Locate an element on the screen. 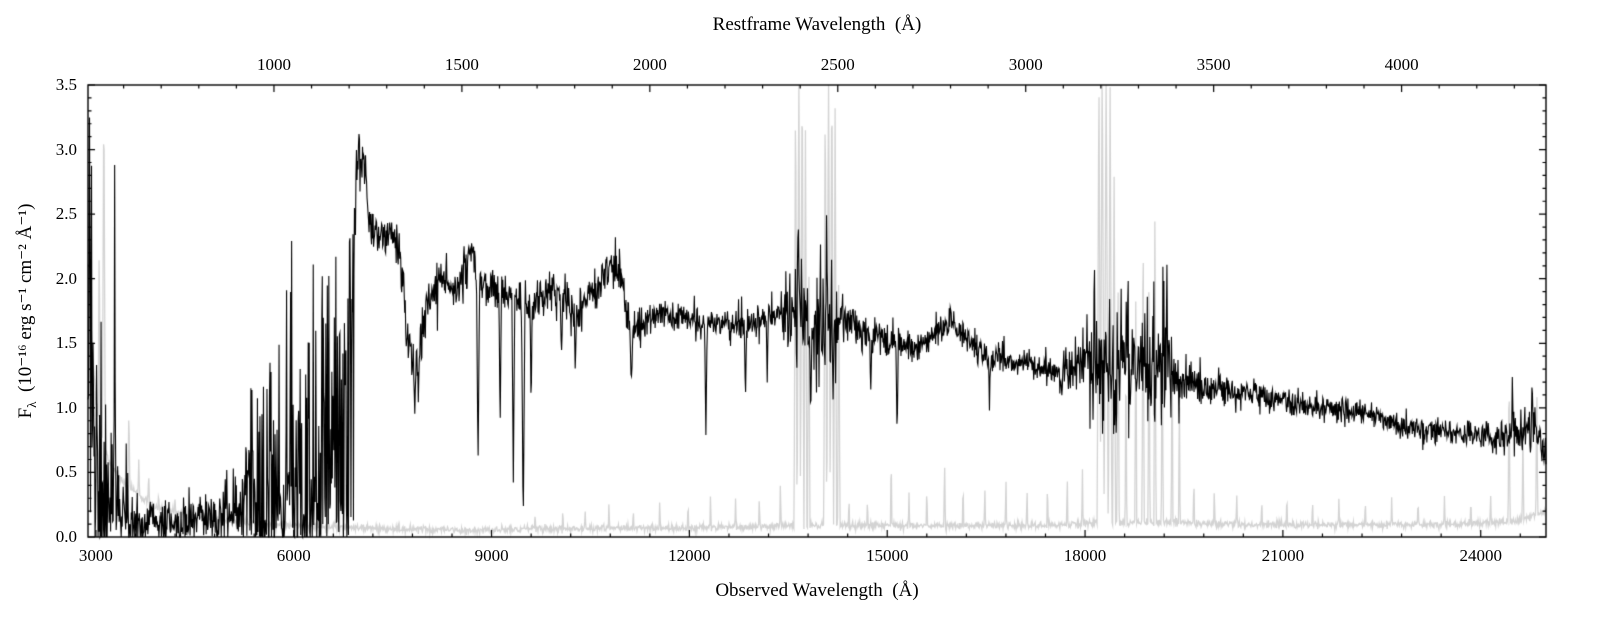 The width and height of the screenshot is (1600, 640). flux-symbol: F is located at coordinates (26, 413).